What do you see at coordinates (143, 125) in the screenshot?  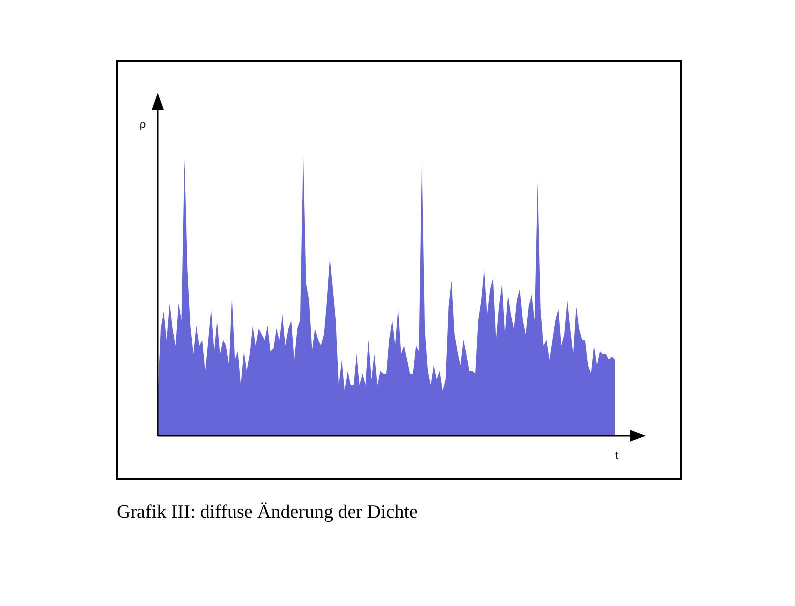 I see `y-axis-title: ρ` at bounding box center [143, 125].